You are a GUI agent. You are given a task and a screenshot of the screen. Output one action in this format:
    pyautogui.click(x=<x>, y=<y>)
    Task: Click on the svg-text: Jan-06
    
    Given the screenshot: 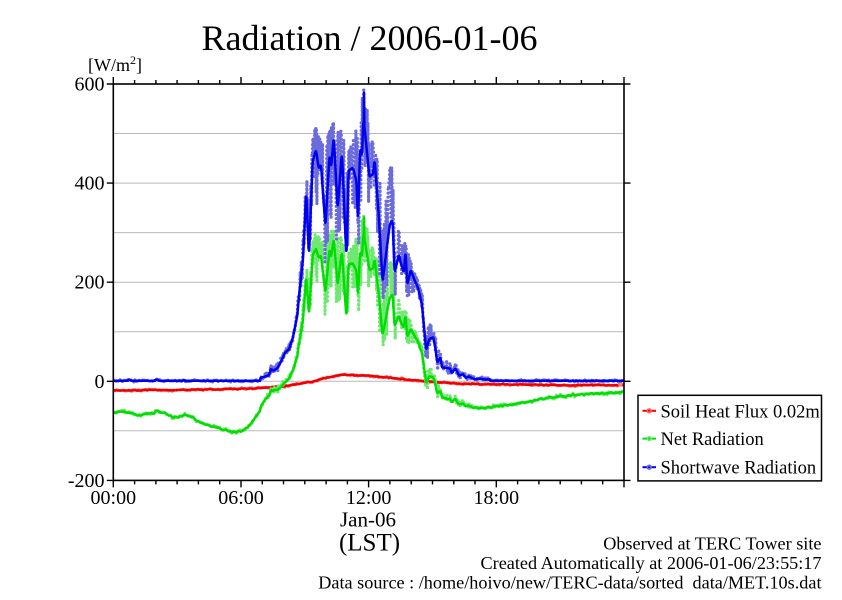 What is the action you would take?
    pyautogui.click(x=368, y=520)
    